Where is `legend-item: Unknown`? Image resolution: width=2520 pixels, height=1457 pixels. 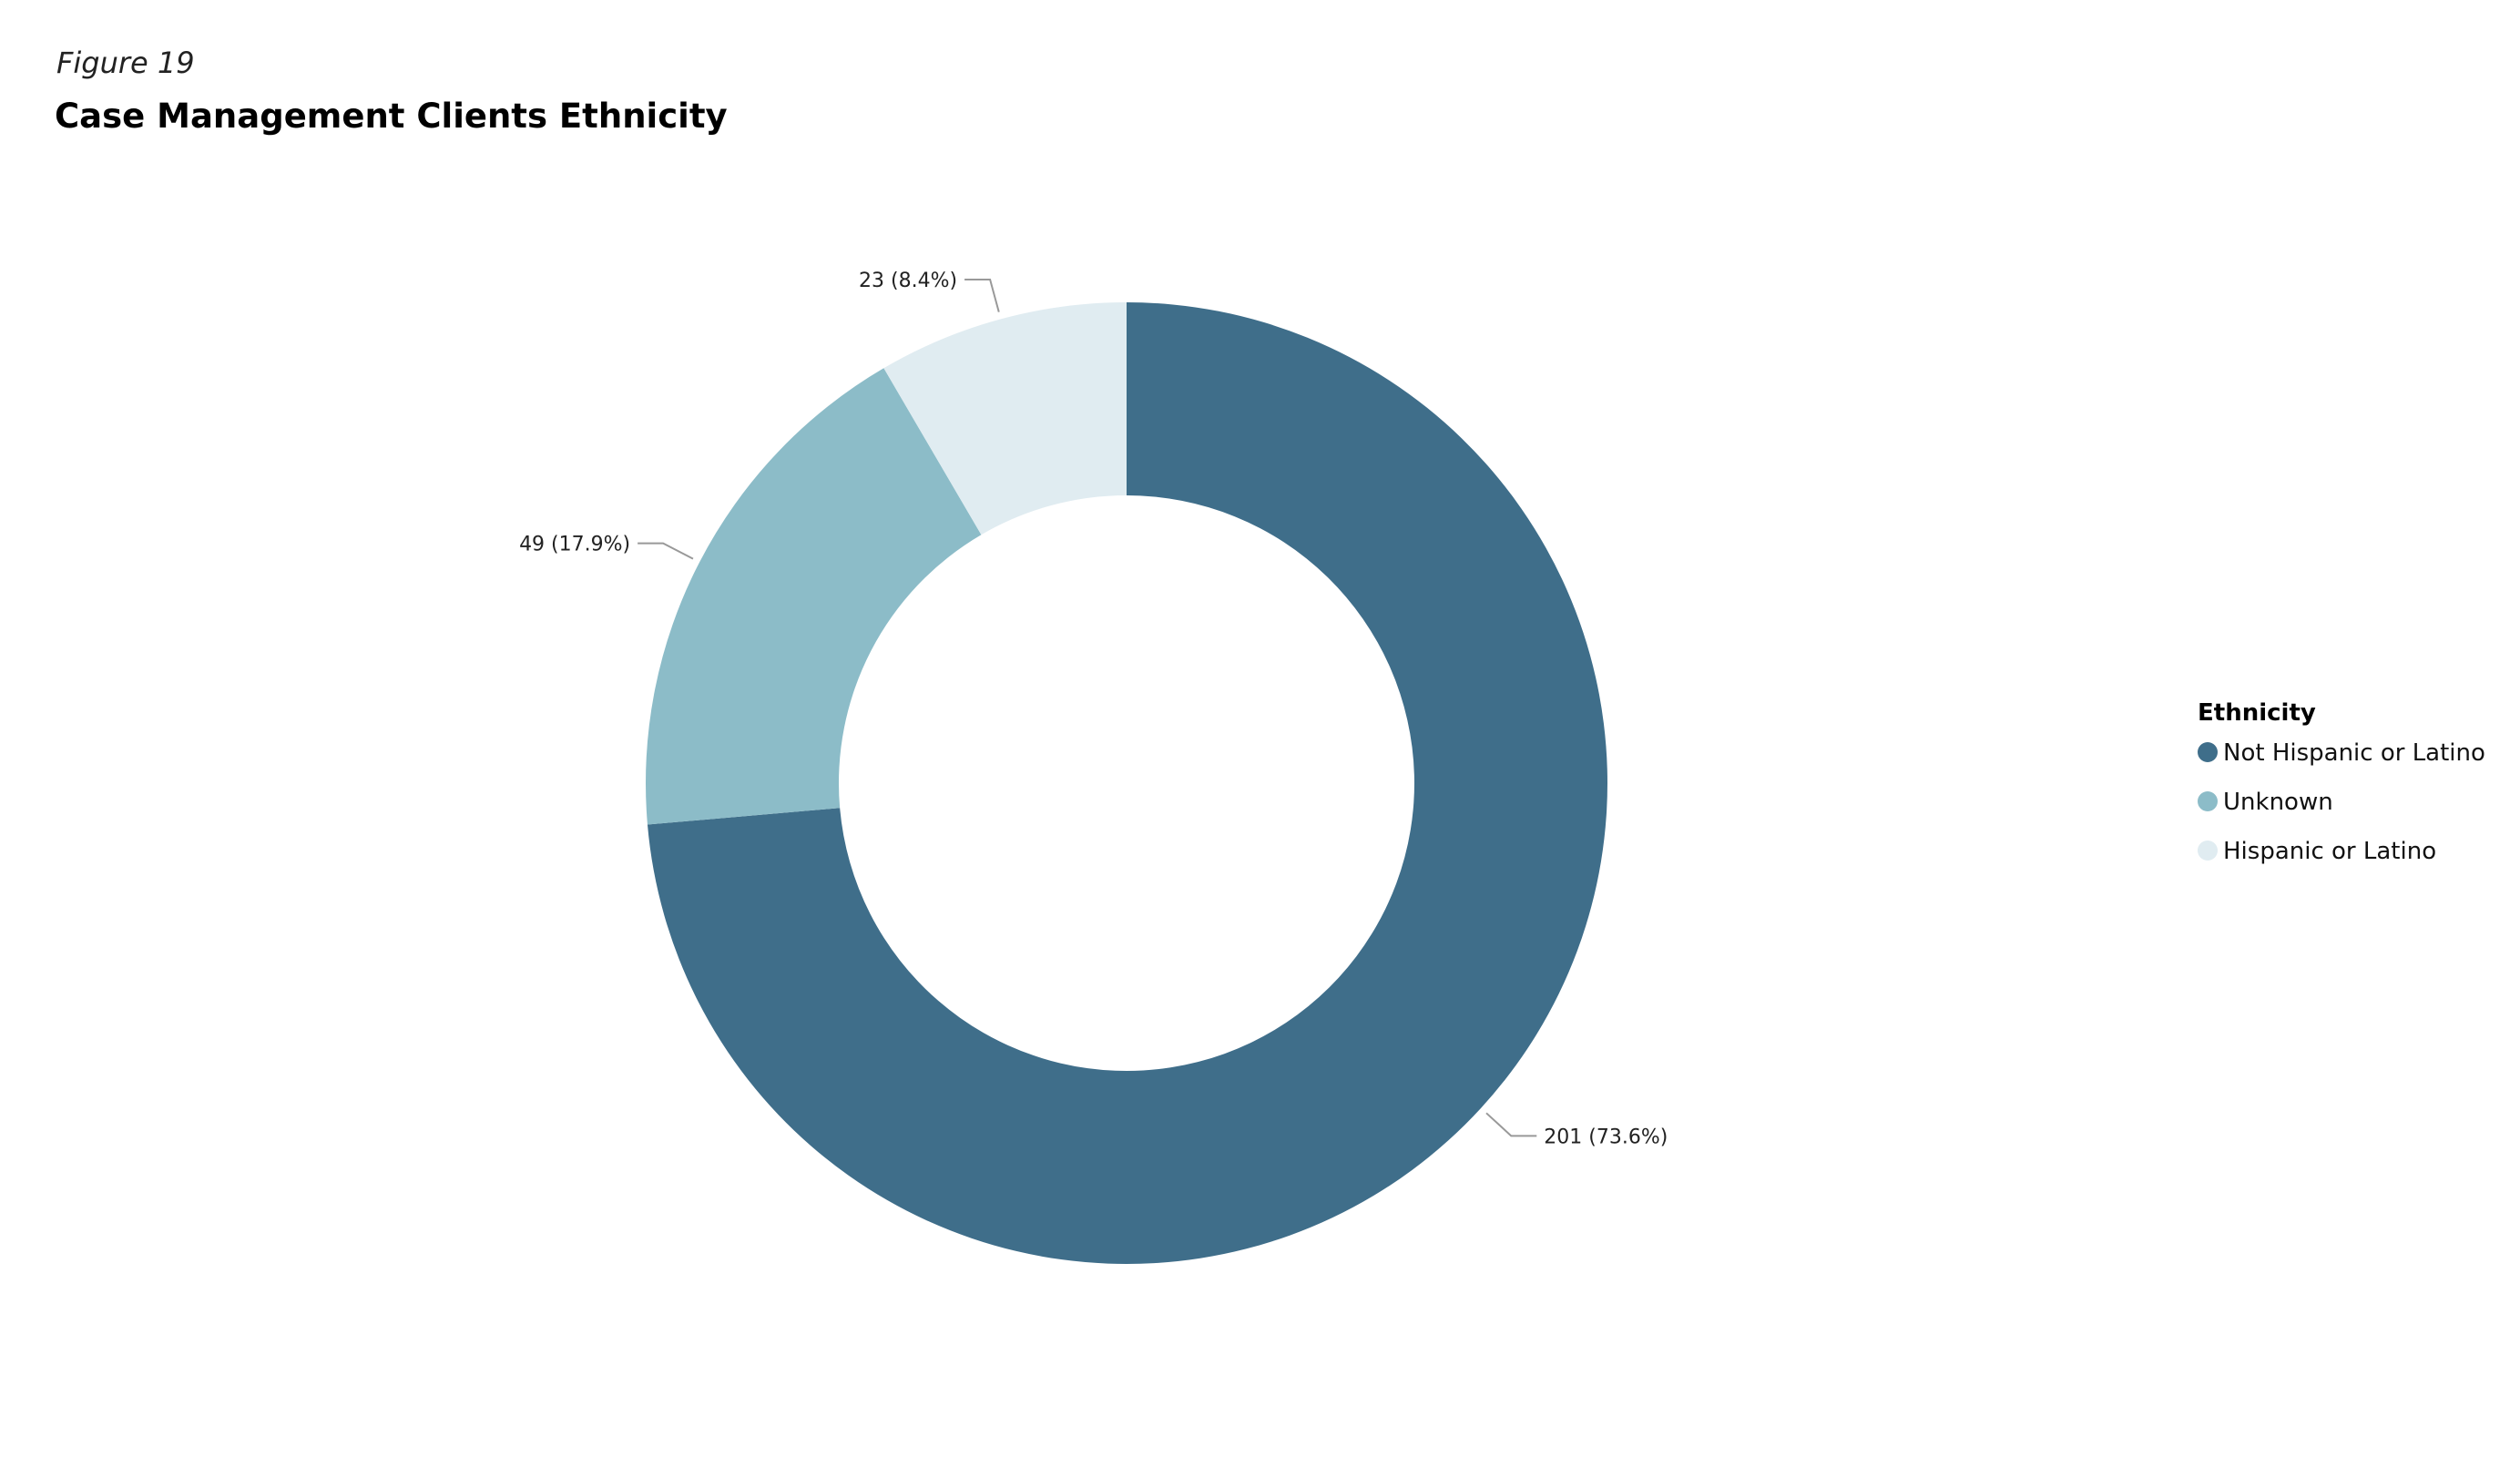
legend-item: Unknown is located at coordinates (2278, 802).